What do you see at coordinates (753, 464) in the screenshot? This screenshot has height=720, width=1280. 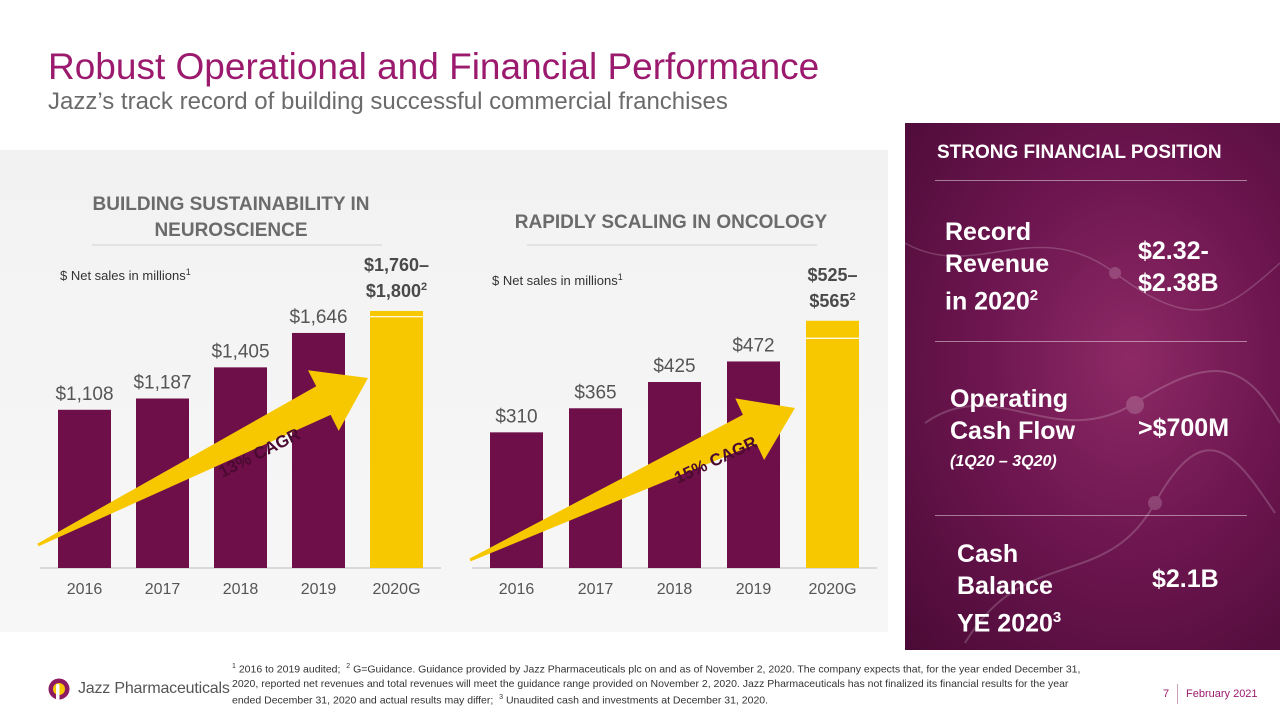 I see `oncology-bar-2019` at bounding box center [753, 464].